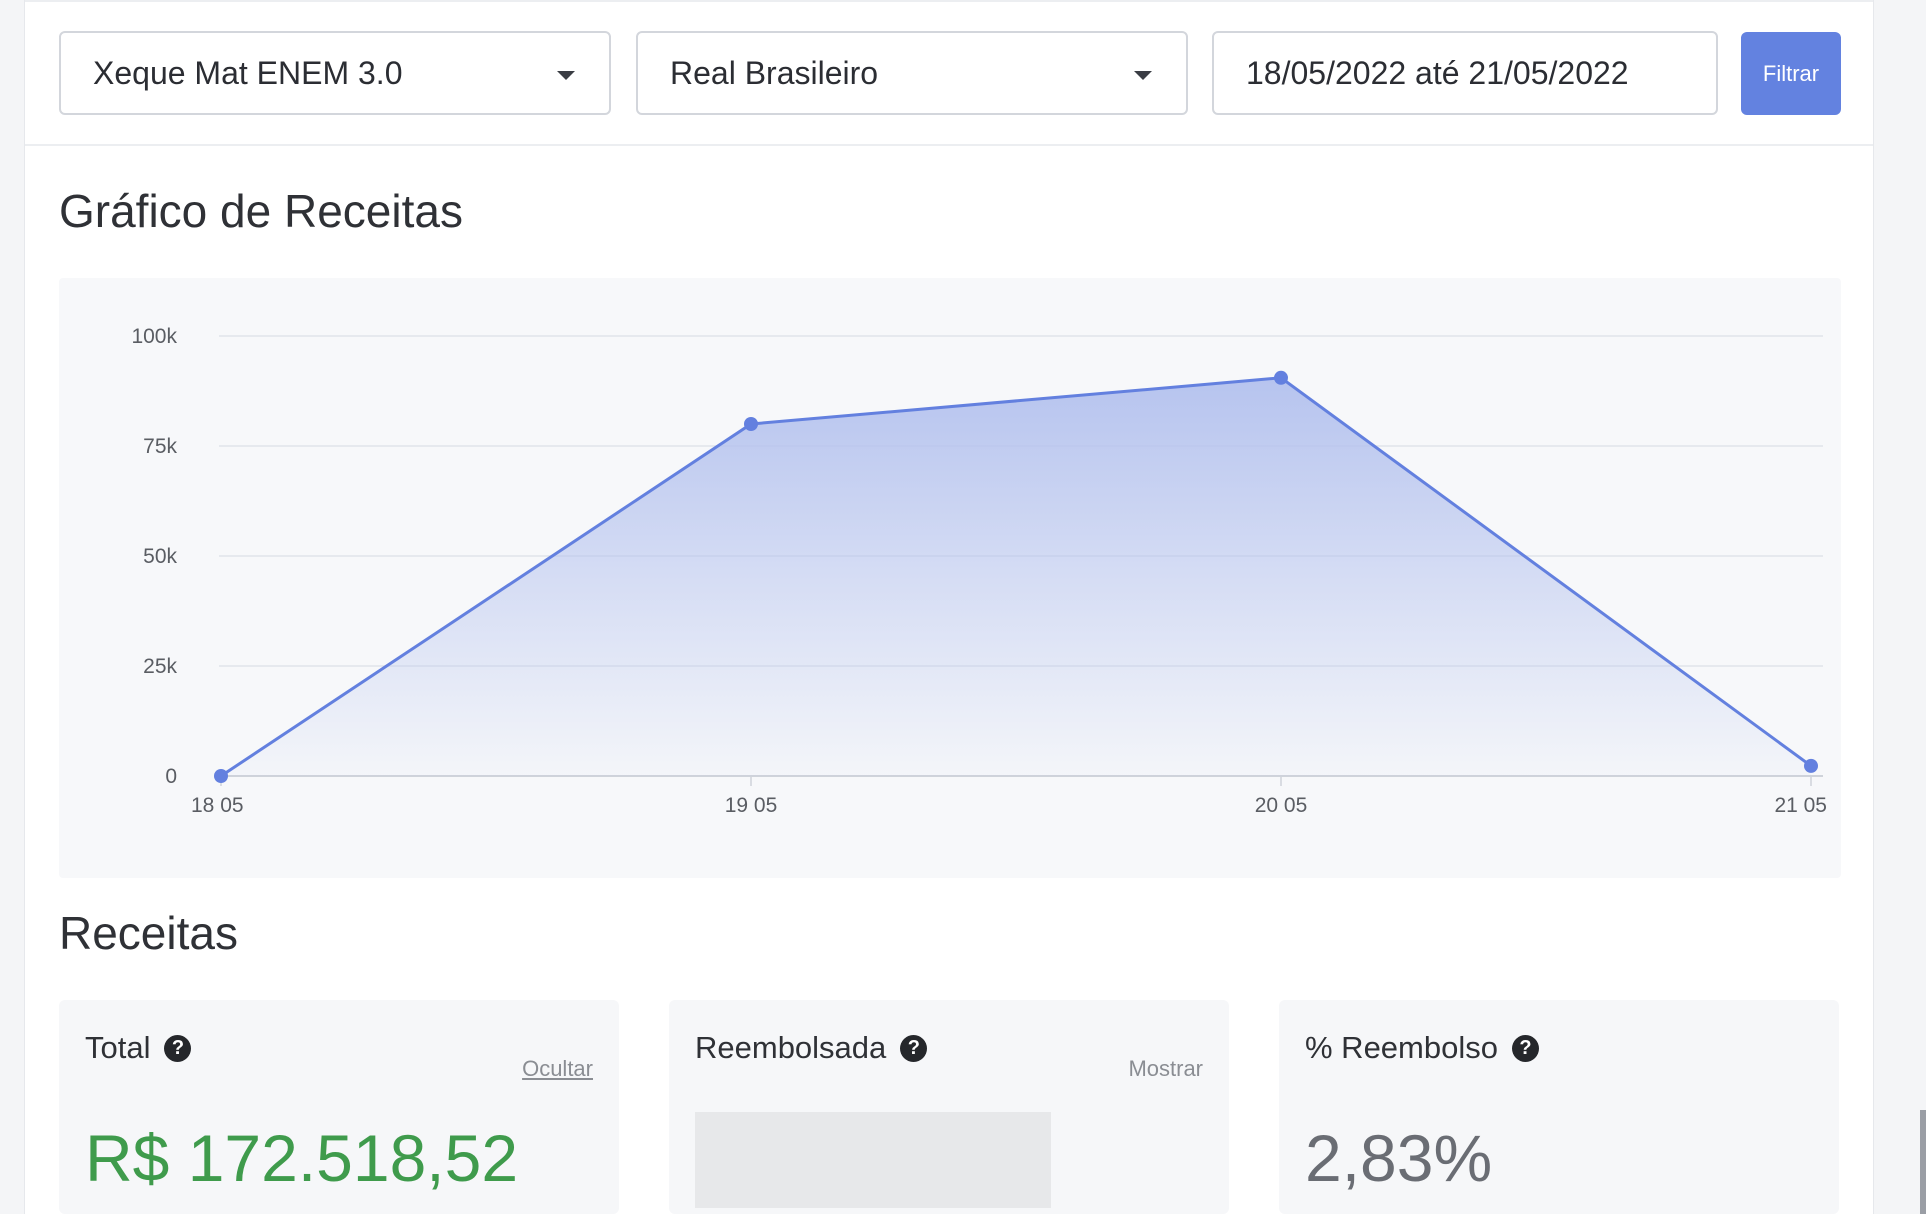 The height and width of the screenshot is (1214, 1926). Describe the element at coordinates (217, 805) in the screenshot. I see `x-tick-label: 18 05` at that location.